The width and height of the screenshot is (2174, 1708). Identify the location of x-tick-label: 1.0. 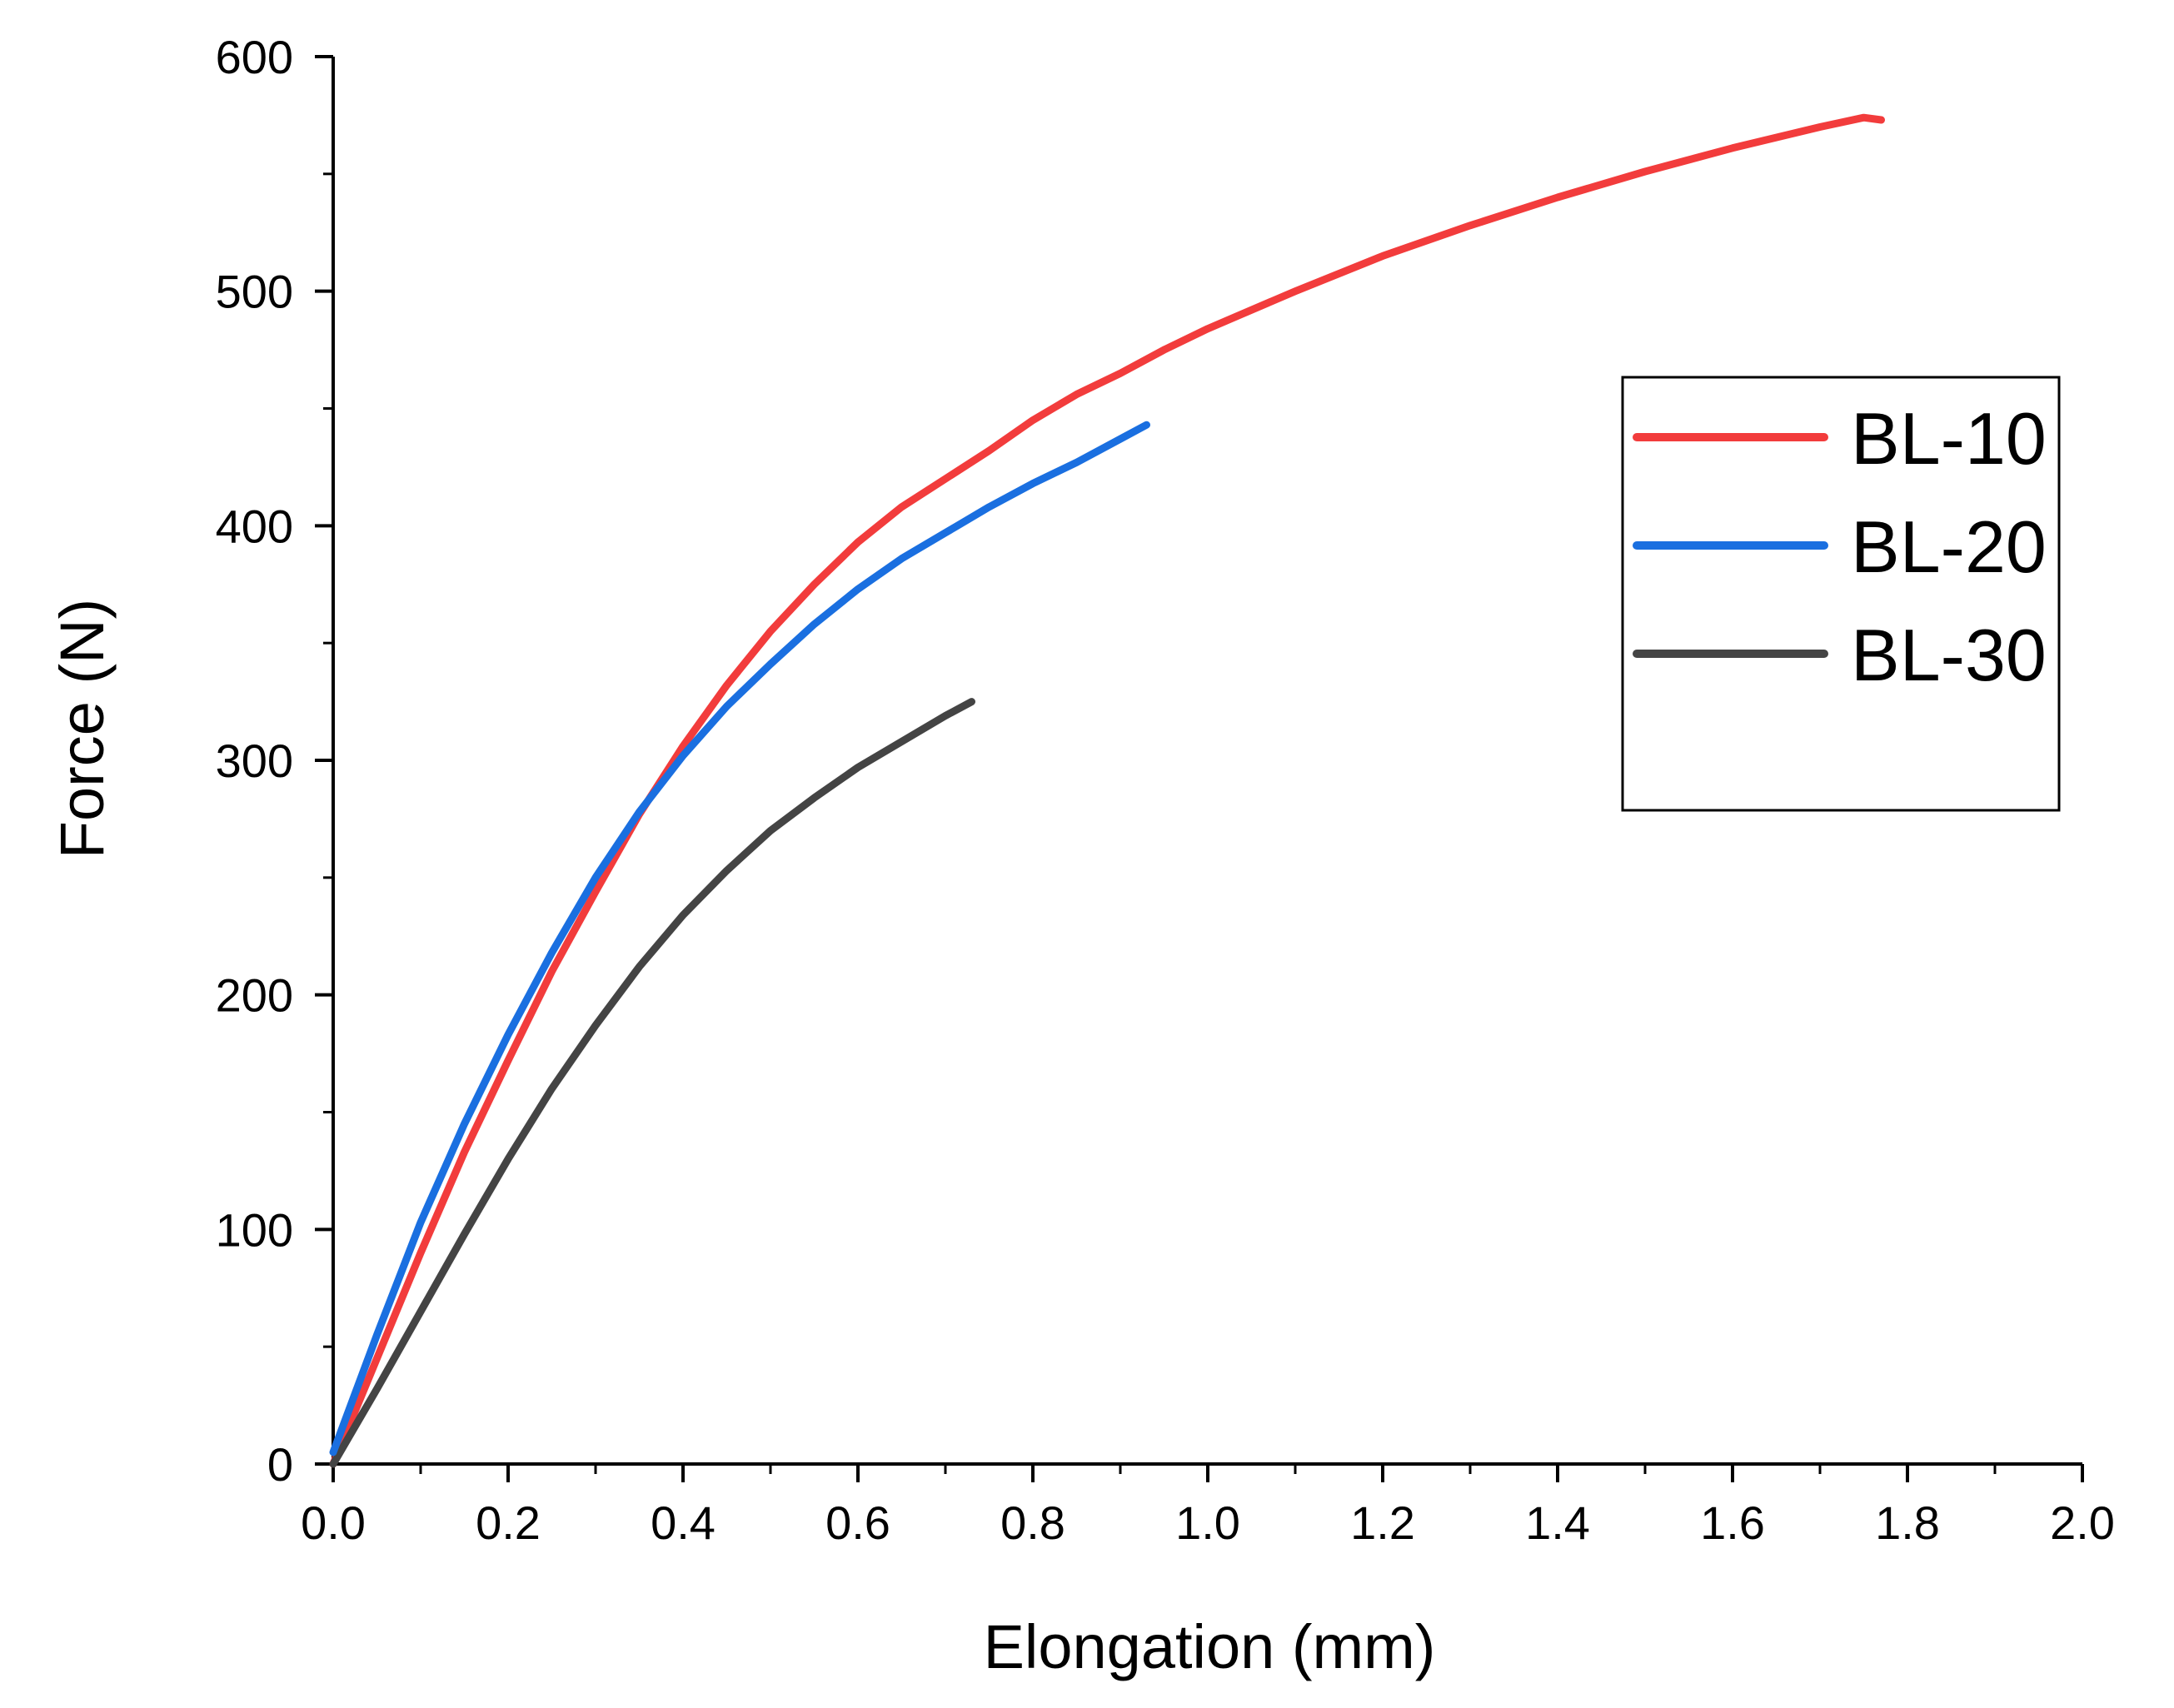
(1207, 1522).